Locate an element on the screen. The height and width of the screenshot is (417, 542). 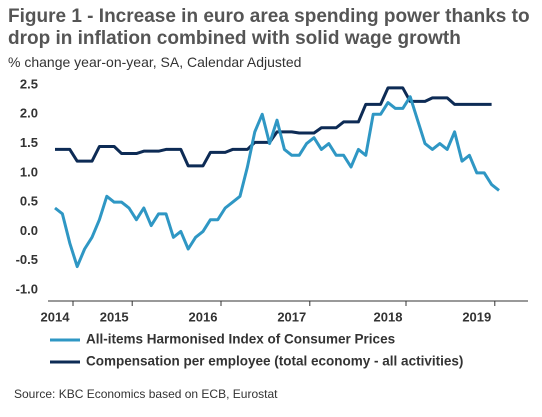
x-tick-label: 2014 is located at coordinates (56, 316).